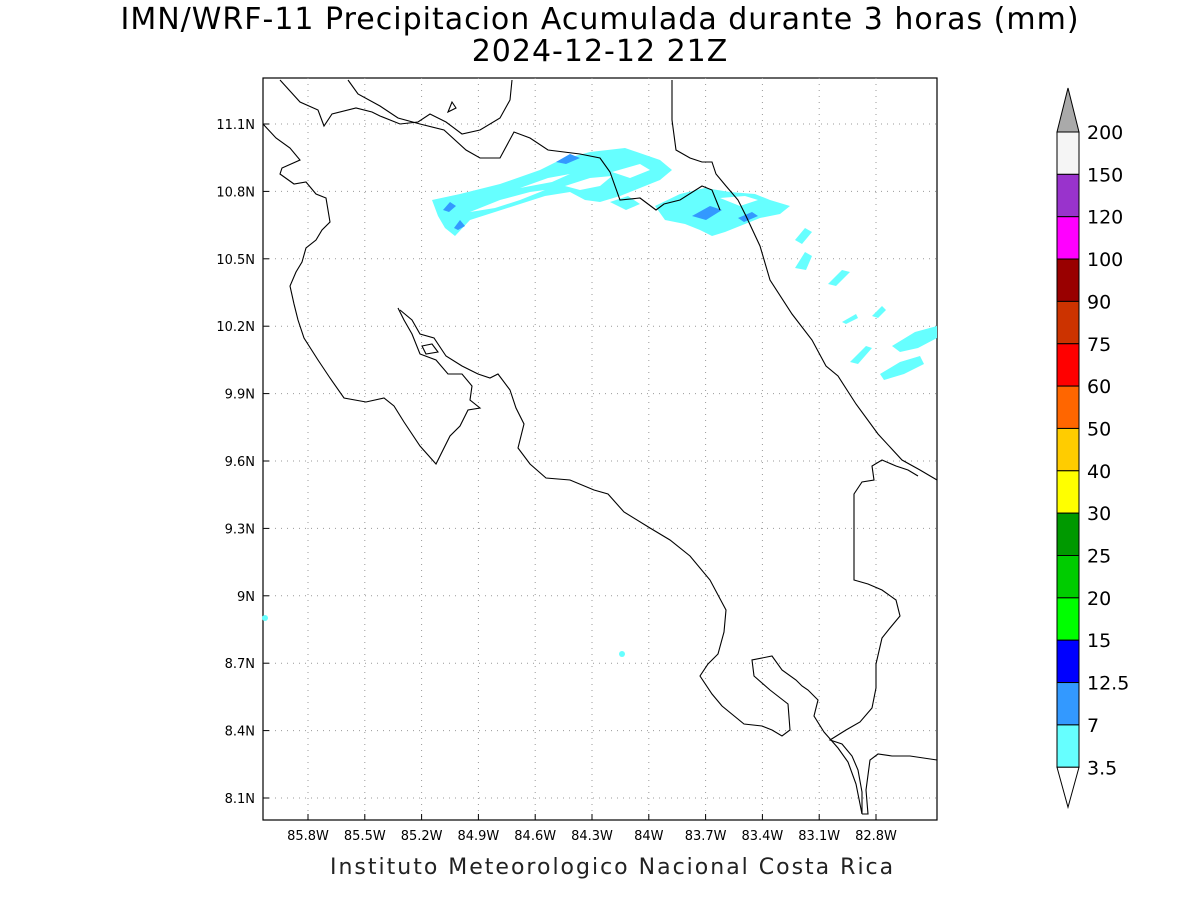  Describe the element at coordinates (235, 125) in the screenshot. I see `lat-tick-label: 11.1N` at that location.